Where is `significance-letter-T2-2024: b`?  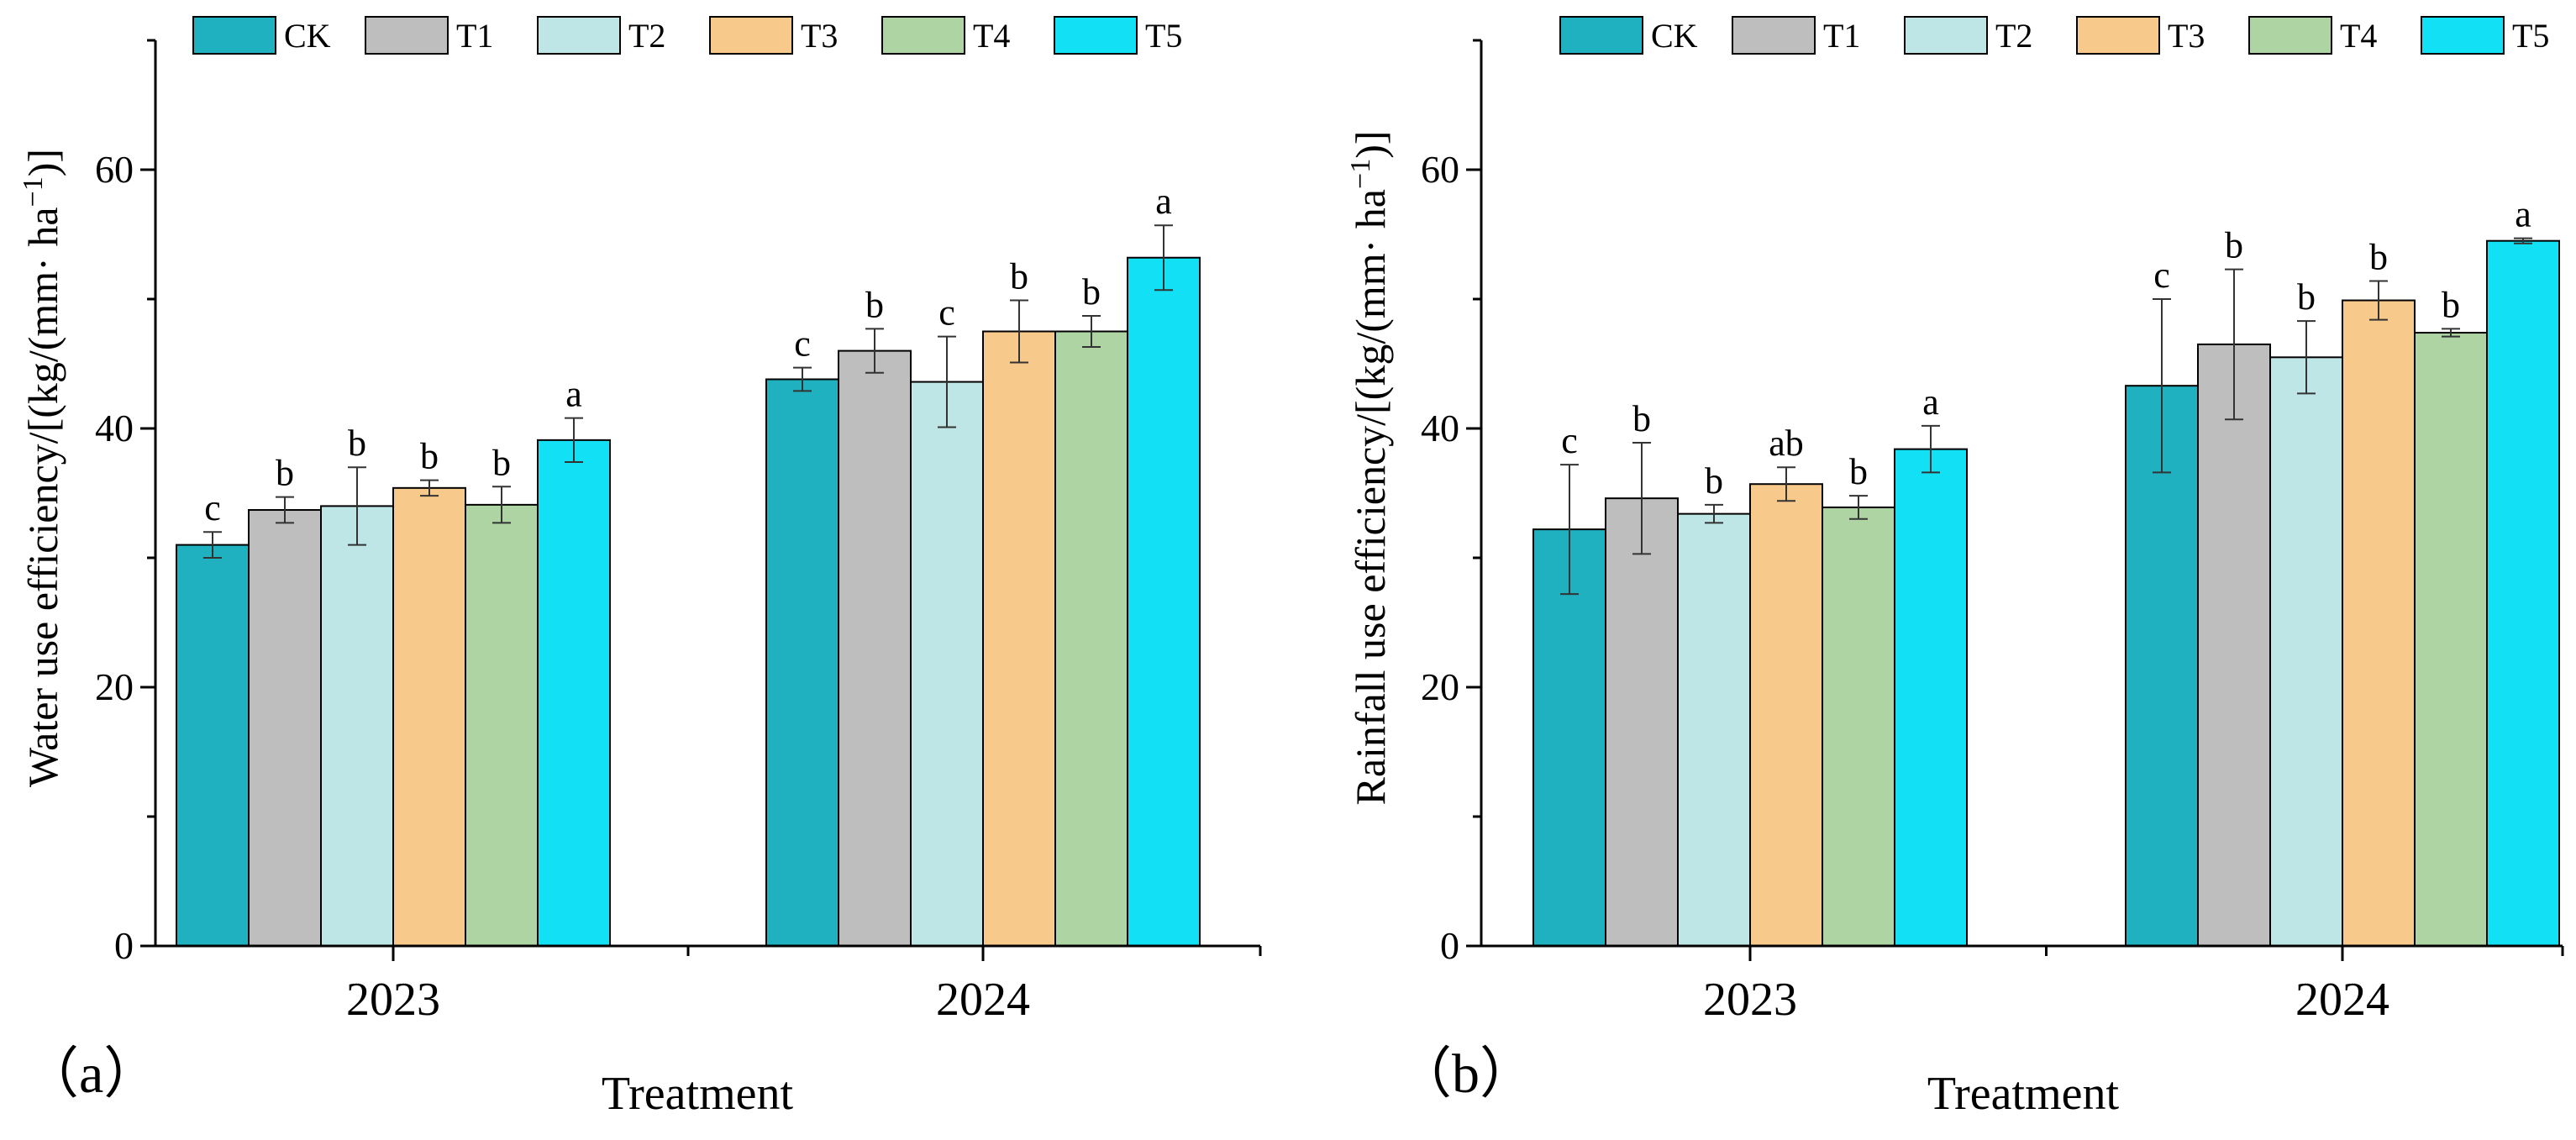 significance-letter-T2-2024: b is located at coordinates (2306, 297).